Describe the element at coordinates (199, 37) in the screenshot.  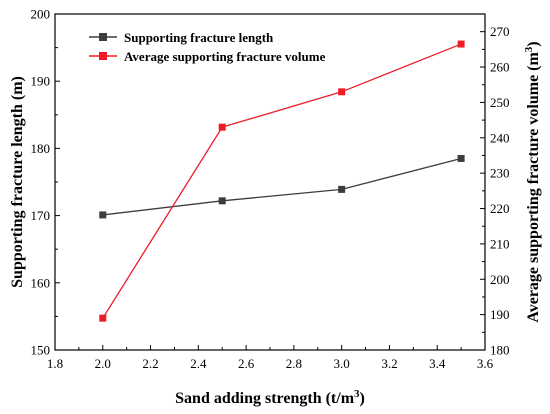
I see `legend-label-length: Supporting fracture length` at that location.